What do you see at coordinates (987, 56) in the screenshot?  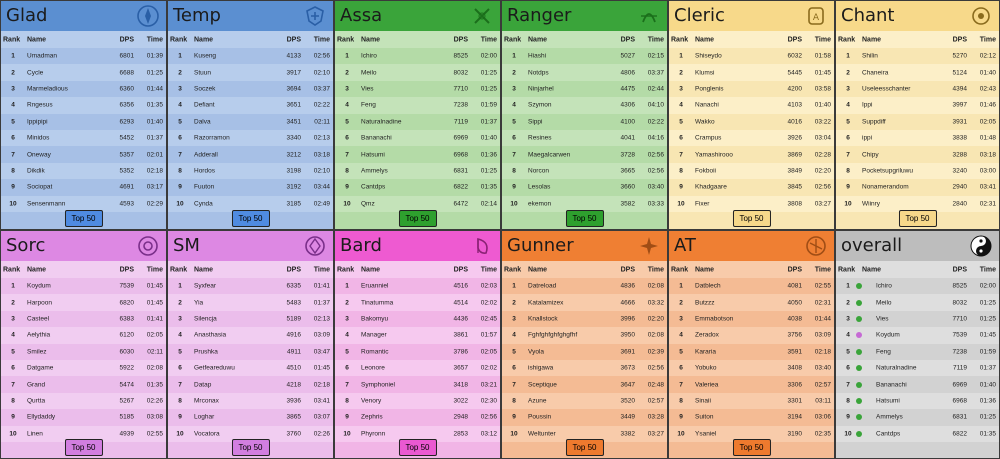 I see `time-value: 02:12` at bounding box center [987, 56].